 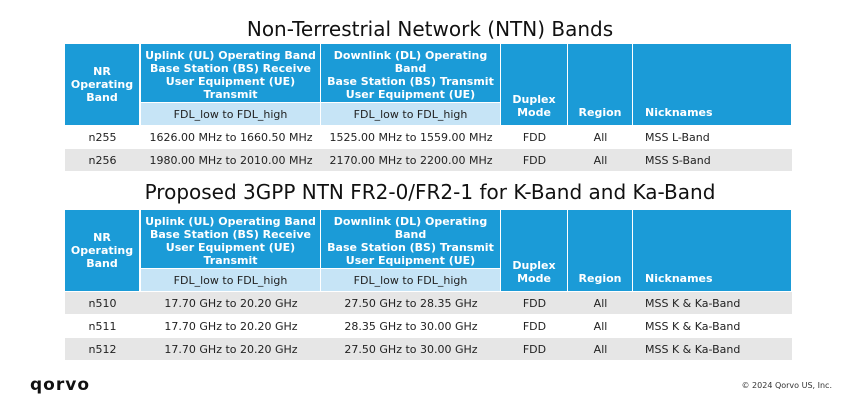 I want to click on logo: qorvo, so click(x=60, y=385).